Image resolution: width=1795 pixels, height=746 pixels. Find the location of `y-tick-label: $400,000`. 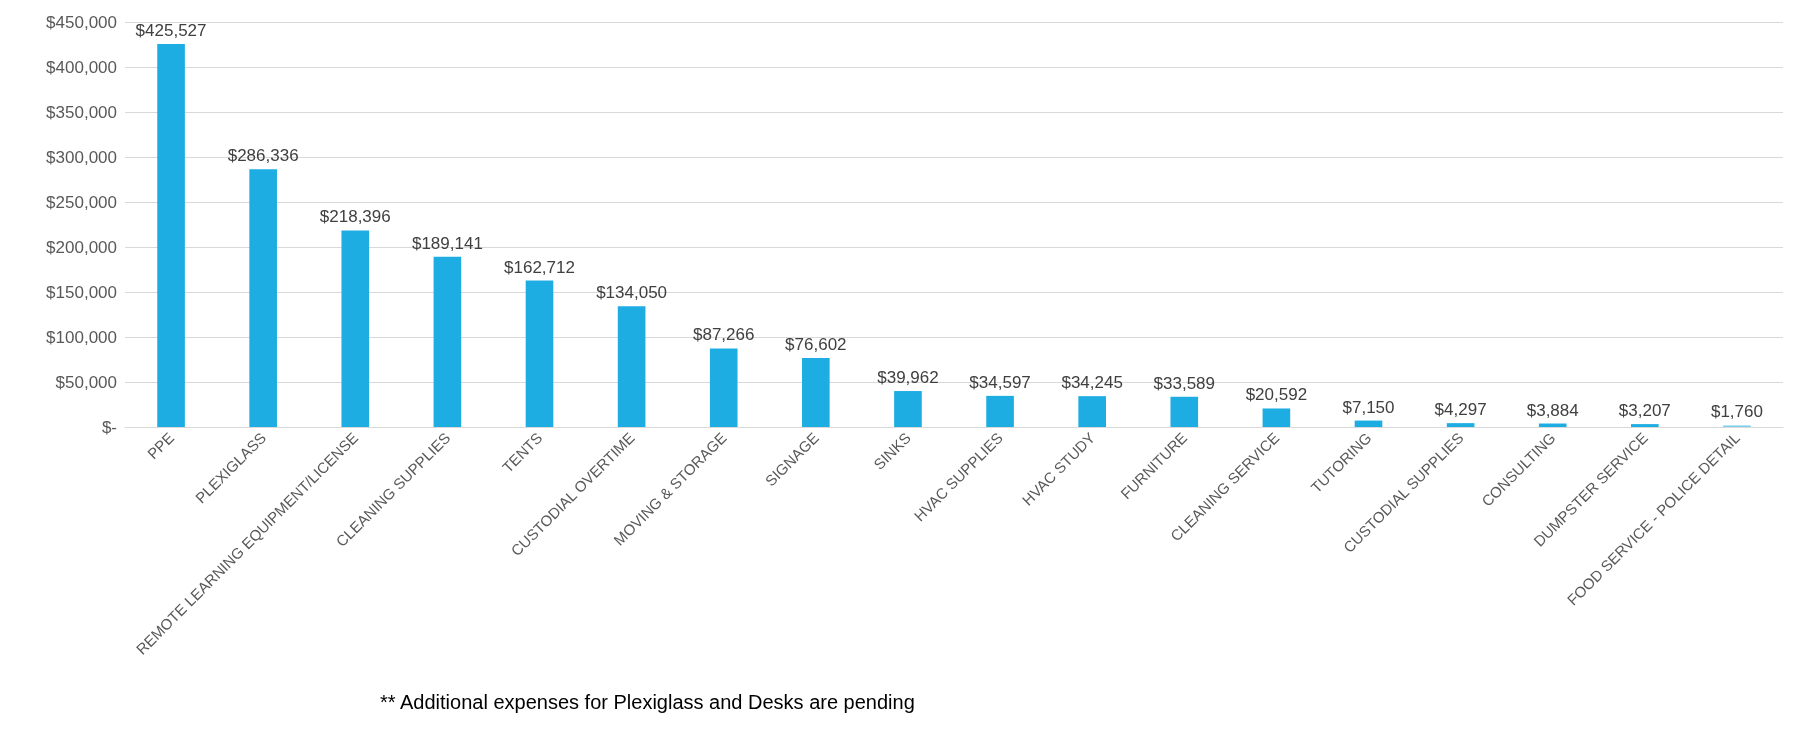

y-tick-label: $400,000 is located at coordinates (81, 67).